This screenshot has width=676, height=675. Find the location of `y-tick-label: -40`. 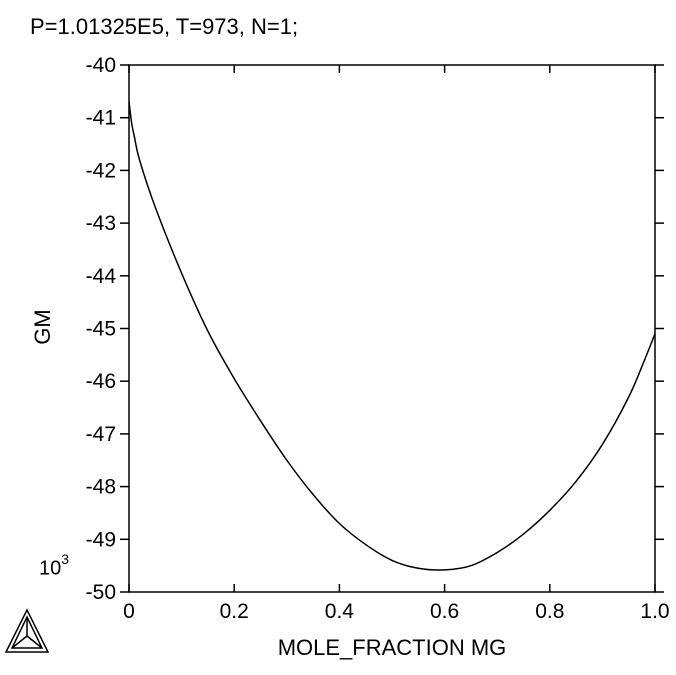

y-tick-label: -40 is located at coordinates (101, 65).